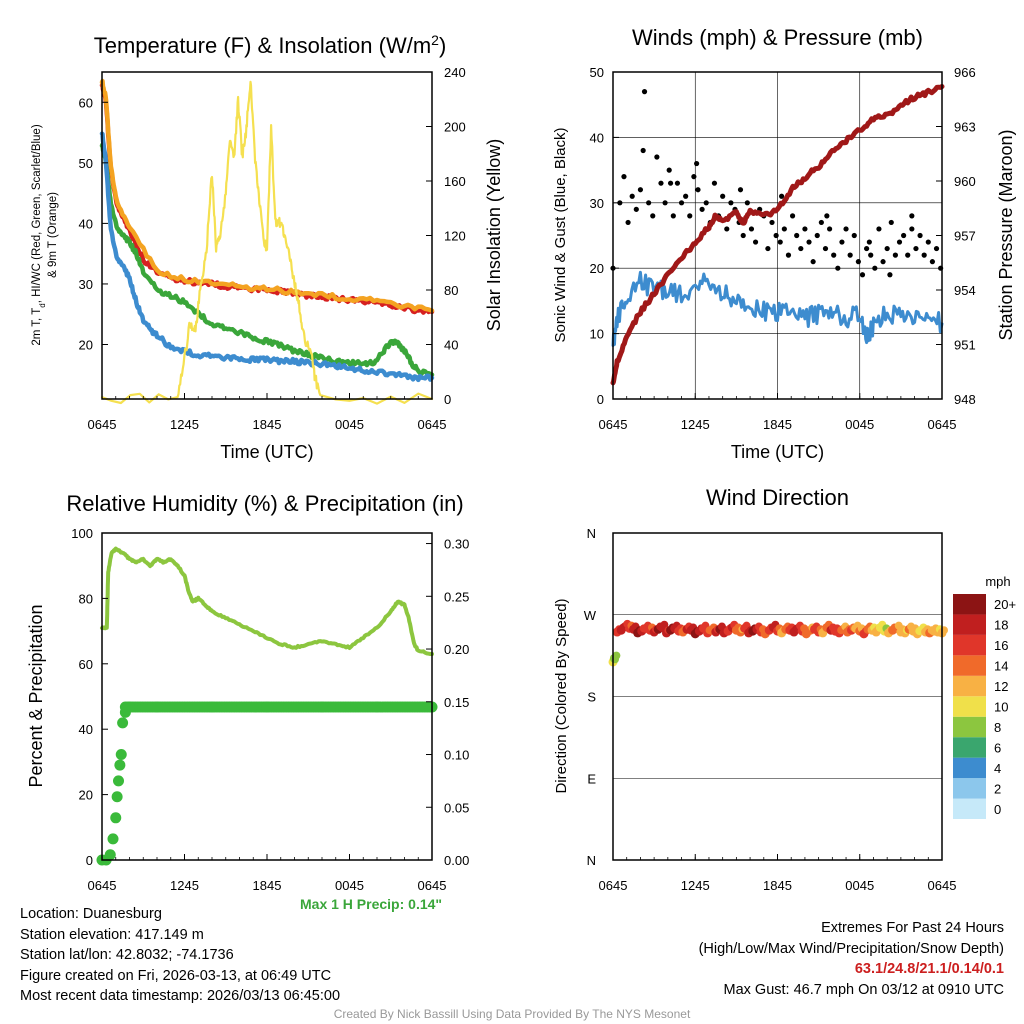 This screenshot has height=1024, width=1024. I want to click on temperature-y2-axis-label: Solar Insolation (Yellow), so click(494, 235).